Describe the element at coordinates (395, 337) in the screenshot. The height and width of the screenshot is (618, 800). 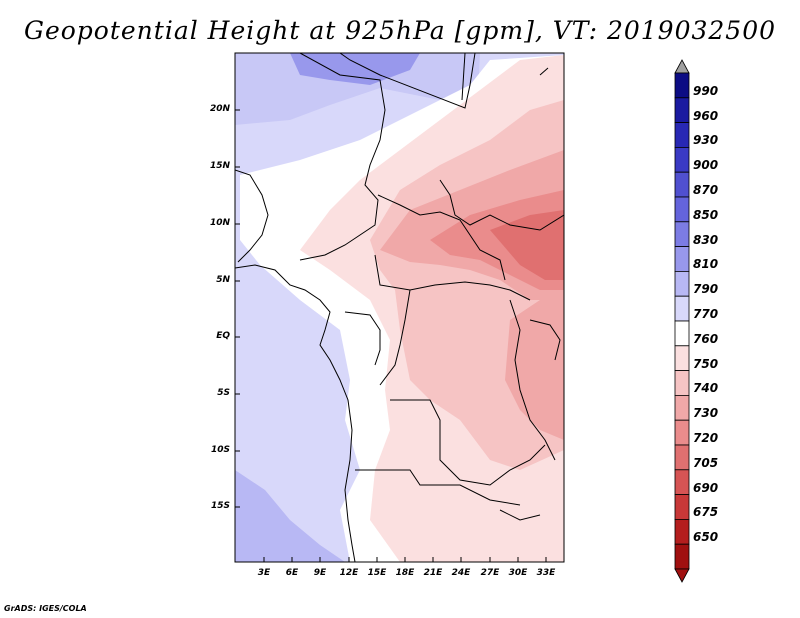
I see `border-congo` at that location.